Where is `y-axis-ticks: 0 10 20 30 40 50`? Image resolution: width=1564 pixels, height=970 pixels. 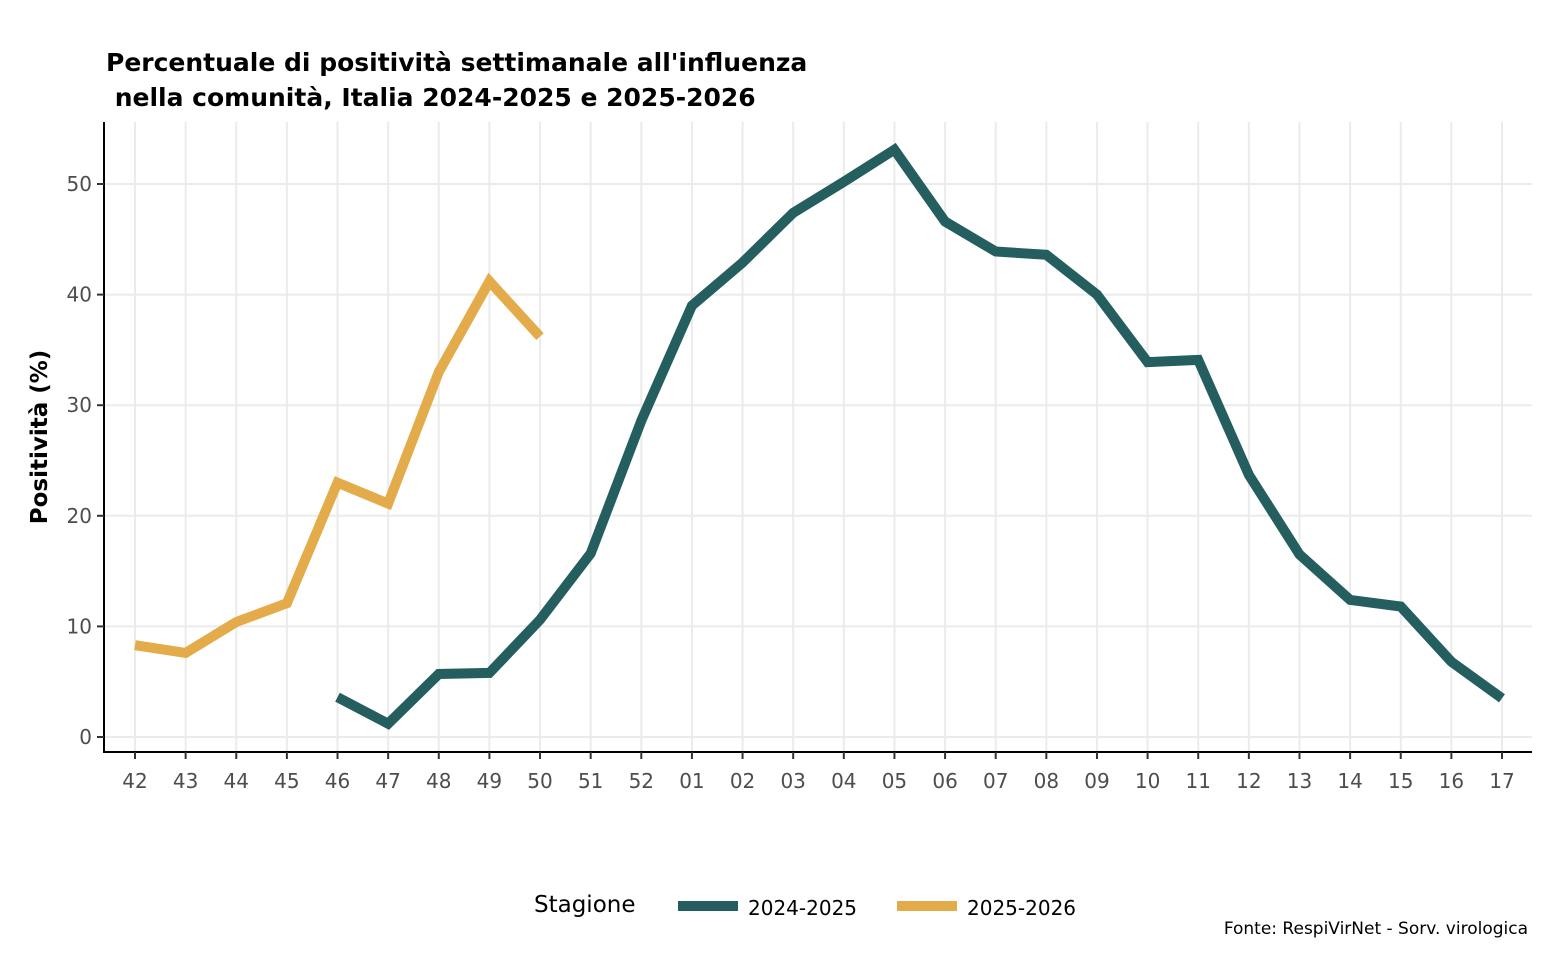
y-axis-ticks: 0 10 20 30 40 50 is located at coordinates (85, 460).